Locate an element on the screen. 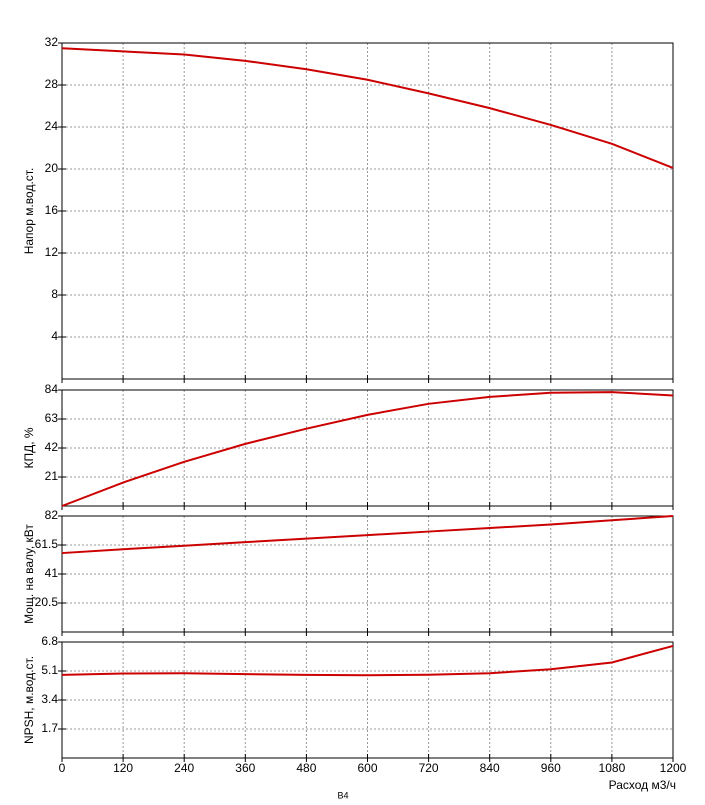  x-tick-label: 720 is located at coordinates (429, 768).